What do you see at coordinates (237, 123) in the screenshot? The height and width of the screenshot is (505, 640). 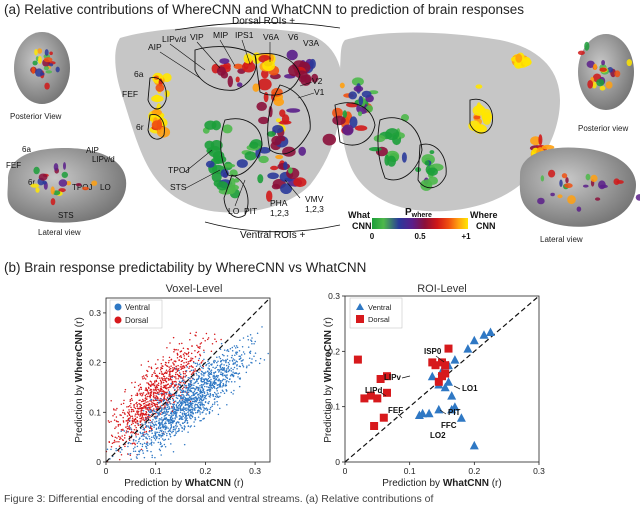 I see `label-pointers` at bounding box center [237, 123].